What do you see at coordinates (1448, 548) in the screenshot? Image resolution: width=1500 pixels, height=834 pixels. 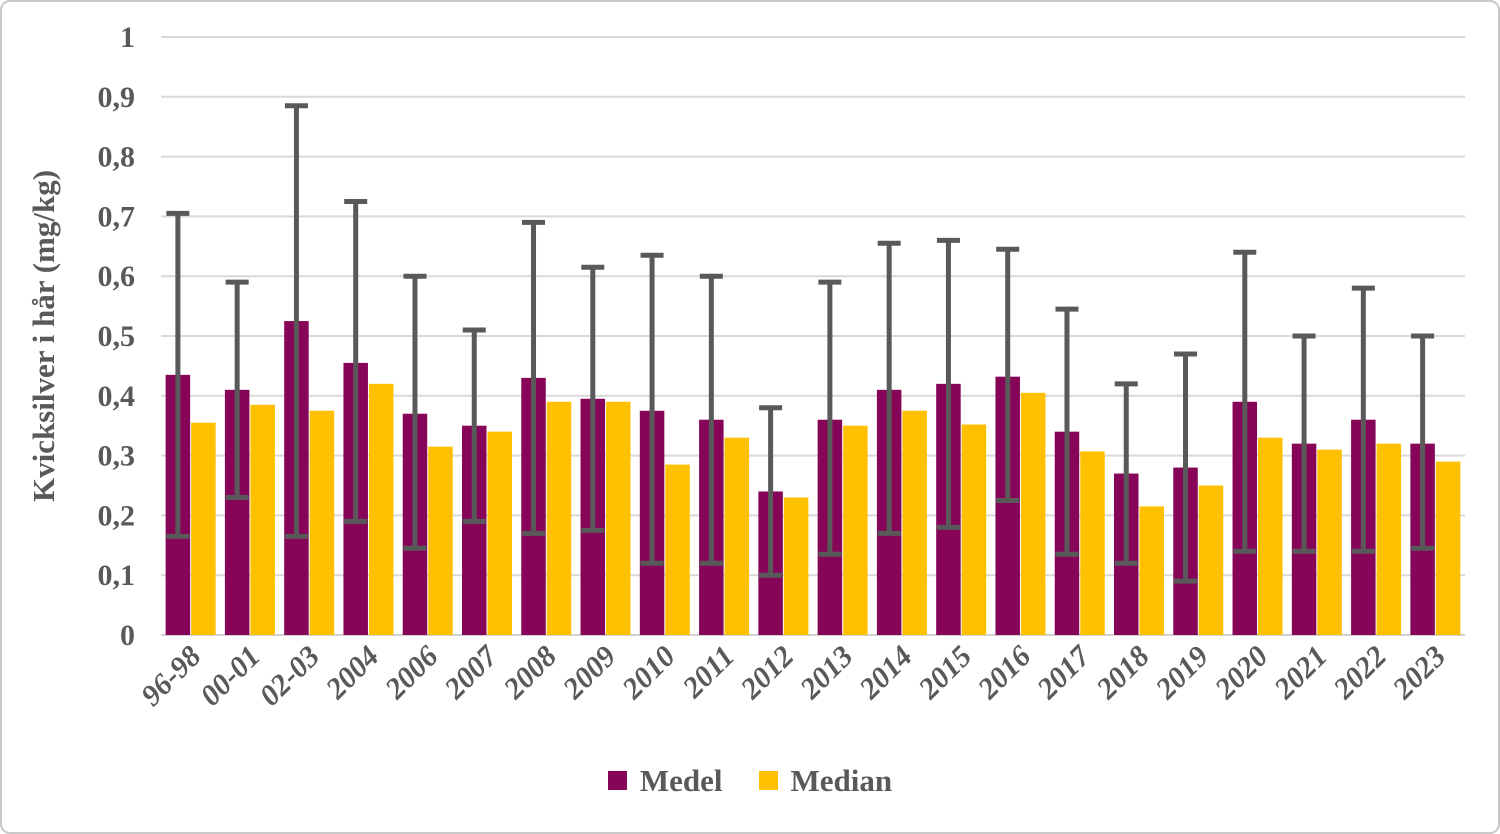 I see `bar-median-2023` at bounding box center [1448, 548].